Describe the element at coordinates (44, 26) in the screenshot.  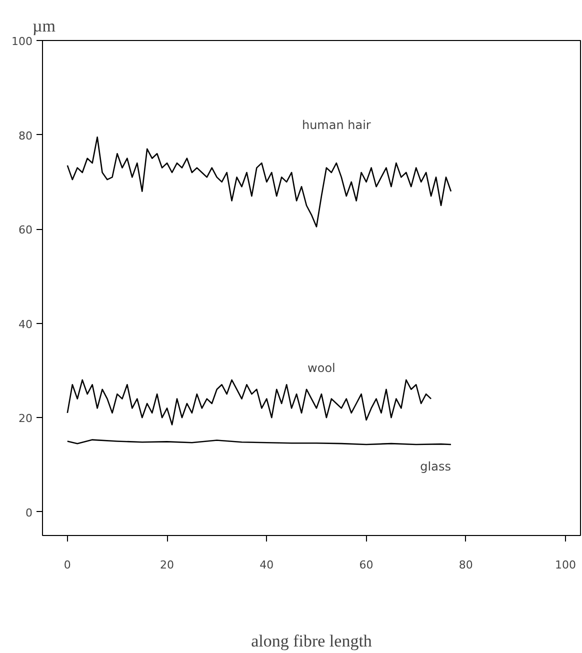
I see `y-axis-title: µm` at that location.